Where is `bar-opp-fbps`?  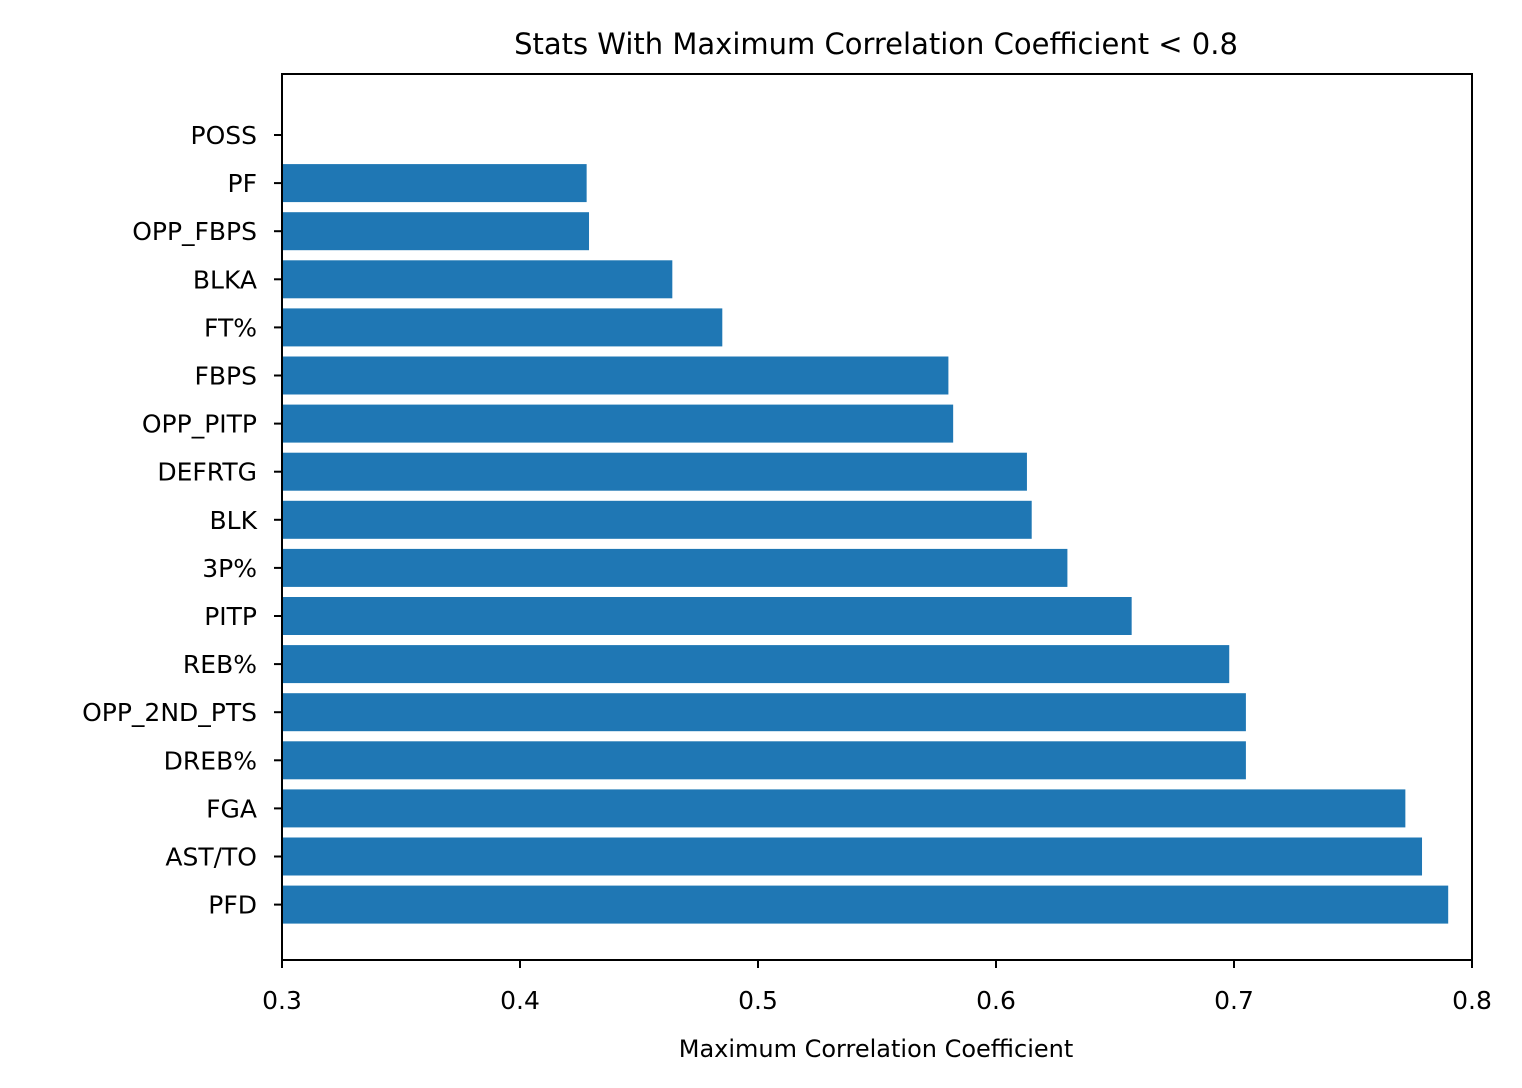 bar-opp-fbps is located at coordinates (436, 231).